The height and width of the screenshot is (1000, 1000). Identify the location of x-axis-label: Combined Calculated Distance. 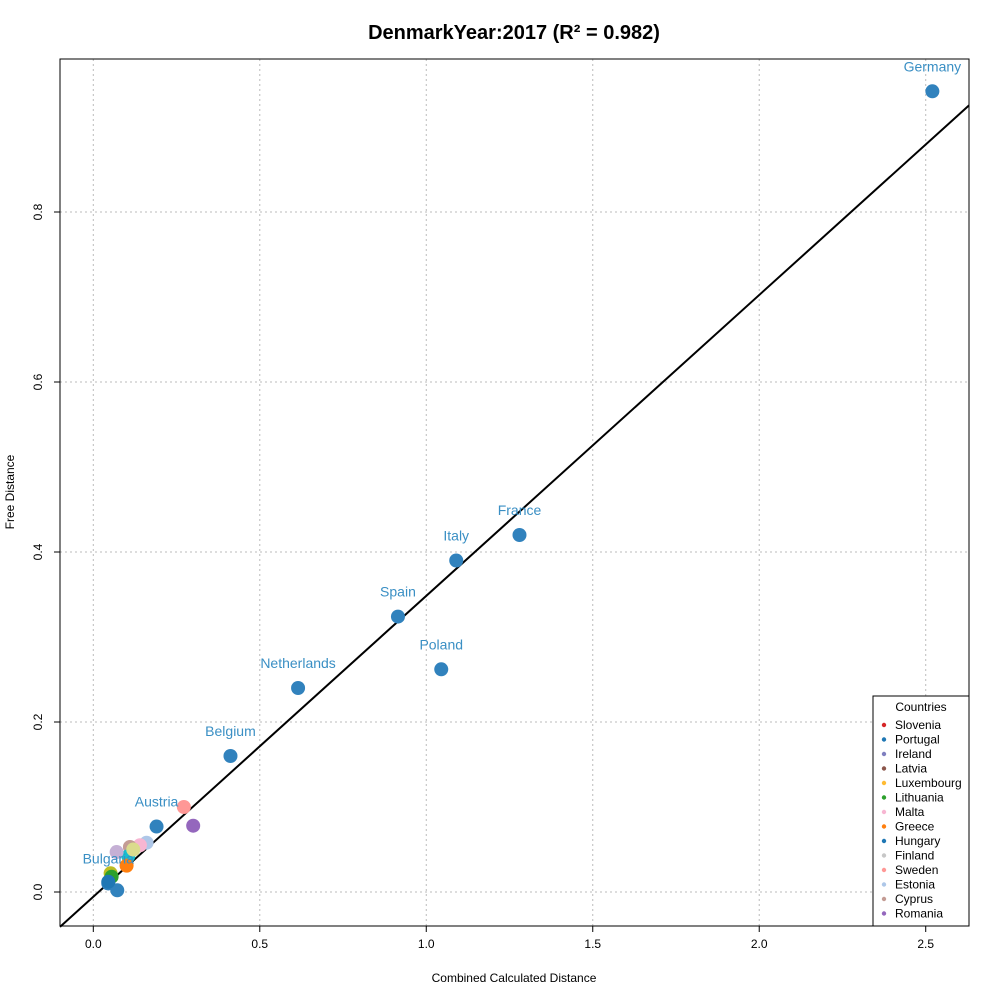
(514, 978).